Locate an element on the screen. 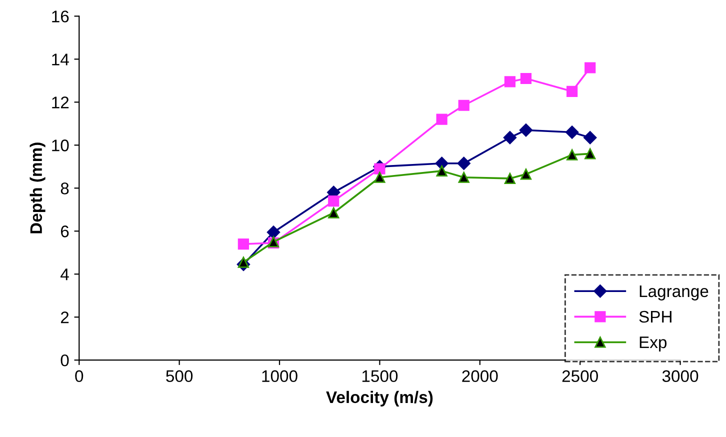  x-tick-label: 1500 is located at coordinates (380, 376).